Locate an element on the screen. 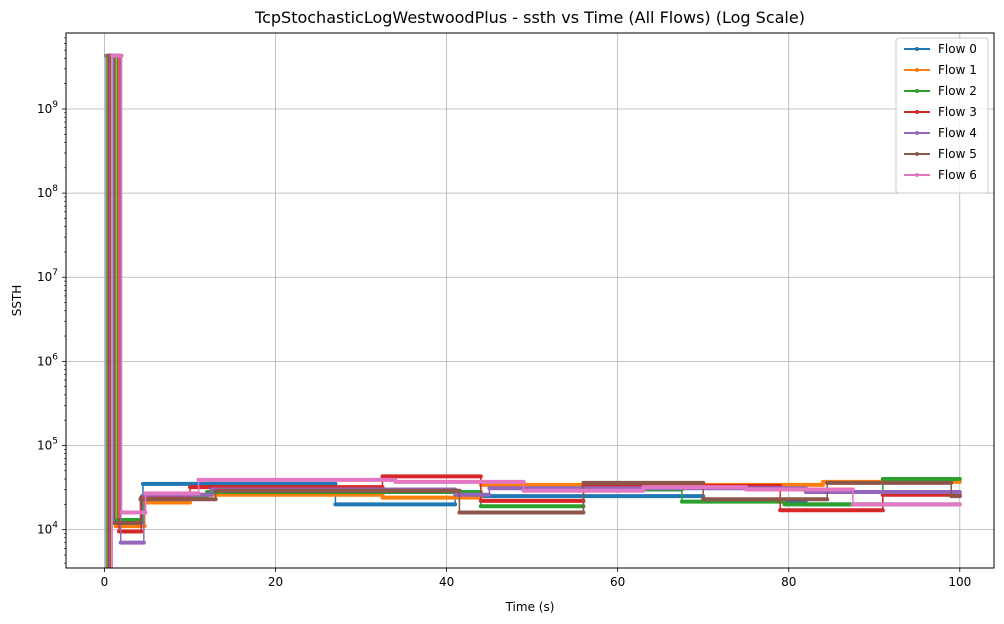  y-axis-label: SSTH is located at coordinates (17, 301).